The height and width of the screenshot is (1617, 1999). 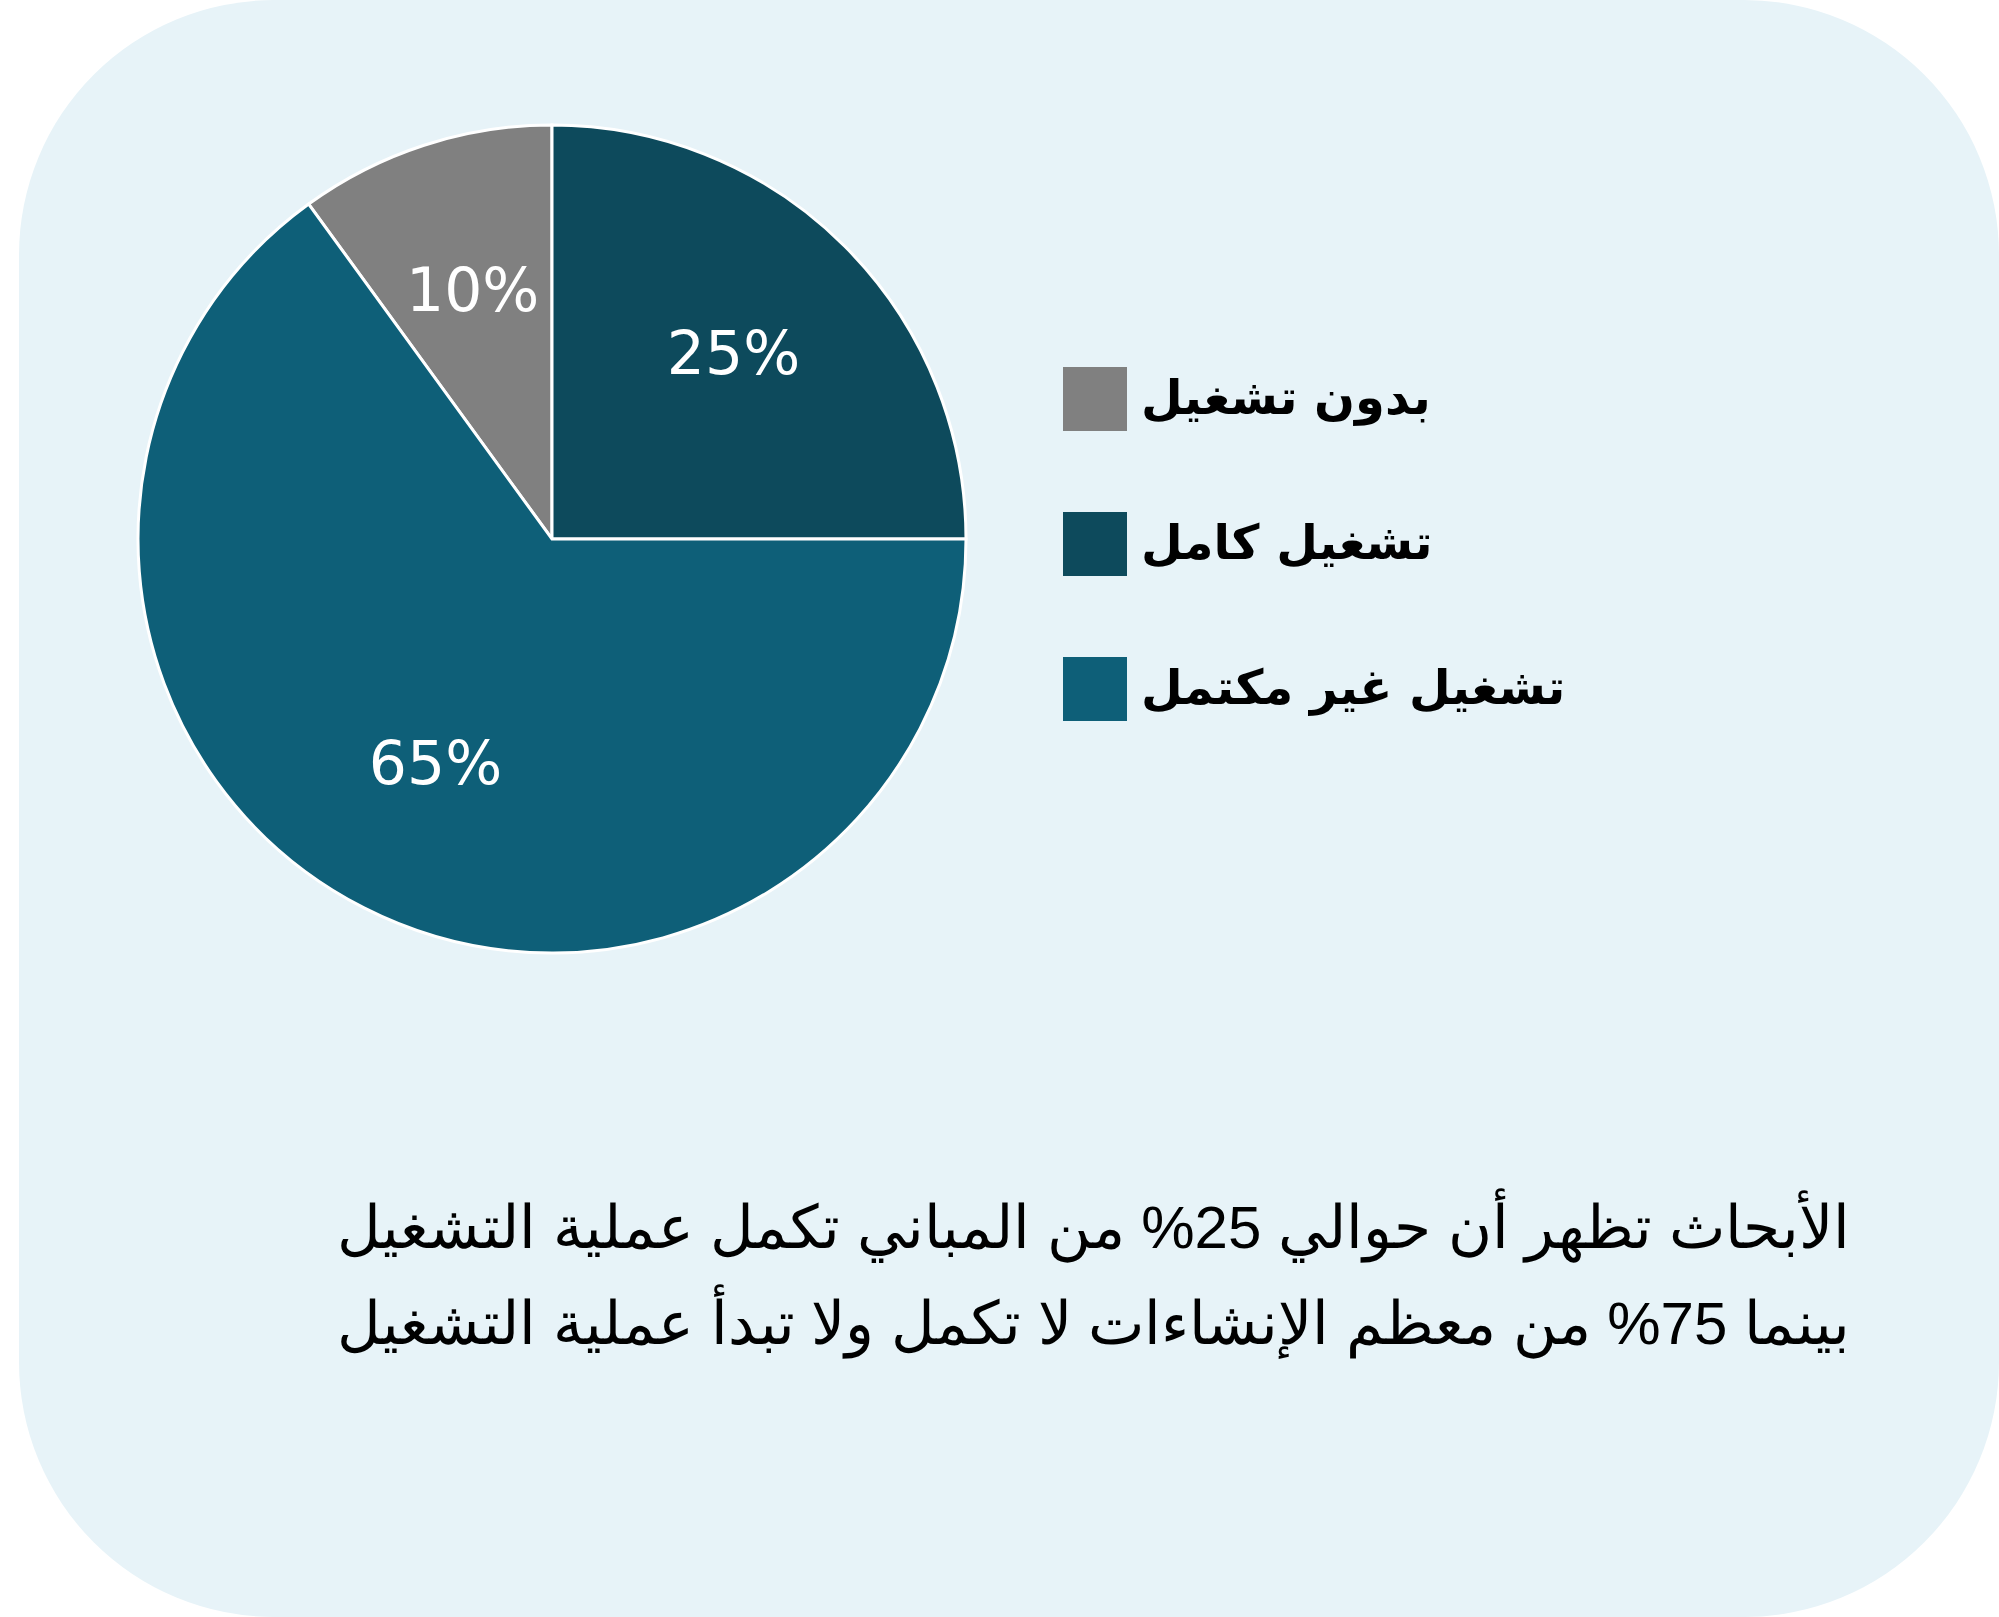 I want to click on data-label: 25%, so click(x=733, y=353).